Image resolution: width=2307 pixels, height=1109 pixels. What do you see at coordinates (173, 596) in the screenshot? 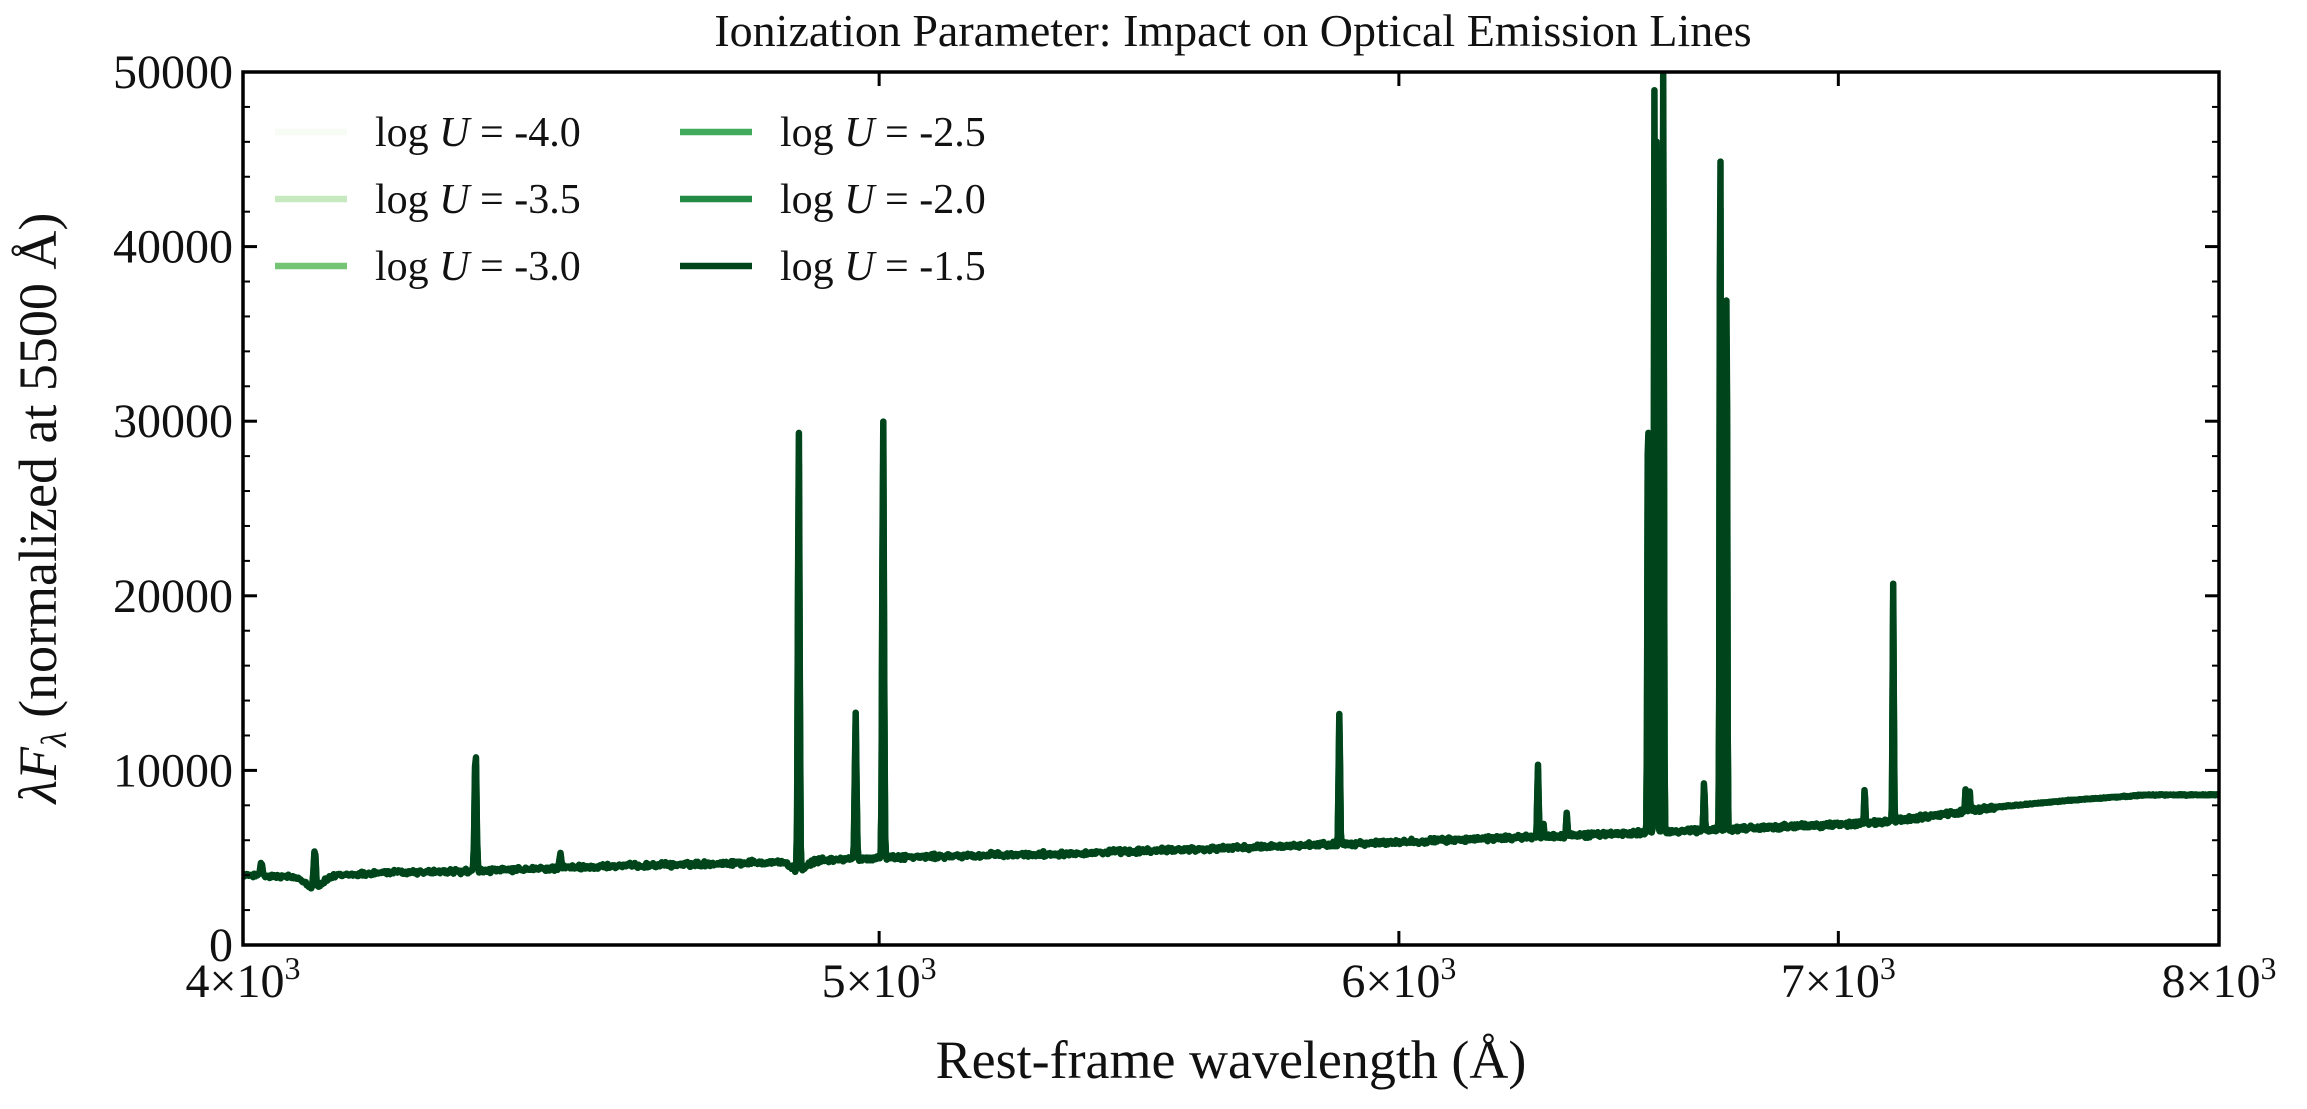
I see `y-tick-label: 20000` at bounding box center [173, 596].